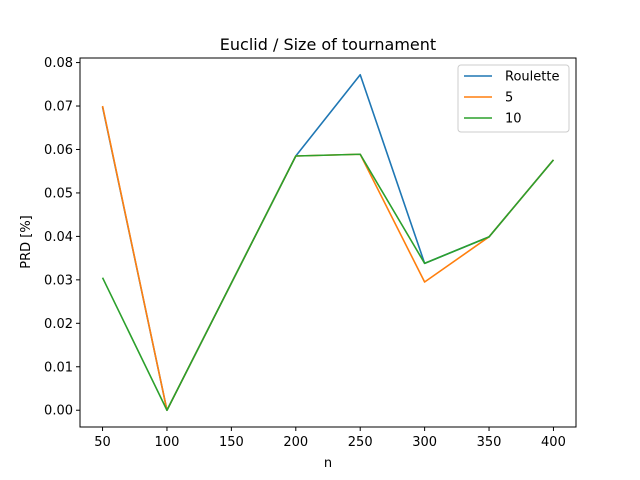 The width and height of the screenshot is (640, 480). I want to click on x-tick-label: 150, so click(231, 442).